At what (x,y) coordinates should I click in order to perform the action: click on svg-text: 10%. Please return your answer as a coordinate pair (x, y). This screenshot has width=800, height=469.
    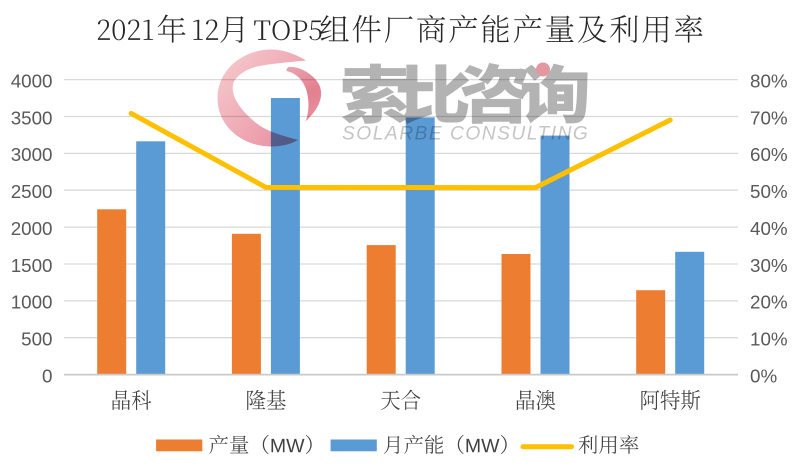
    Looking at the image, I should click on (769, 339).